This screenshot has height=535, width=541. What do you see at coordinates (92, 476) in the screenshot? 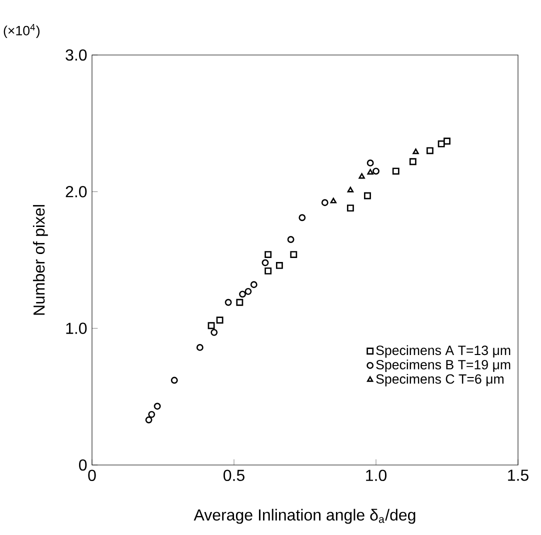
I see `x-tick-label: 0` at bounding box center [92, 476].